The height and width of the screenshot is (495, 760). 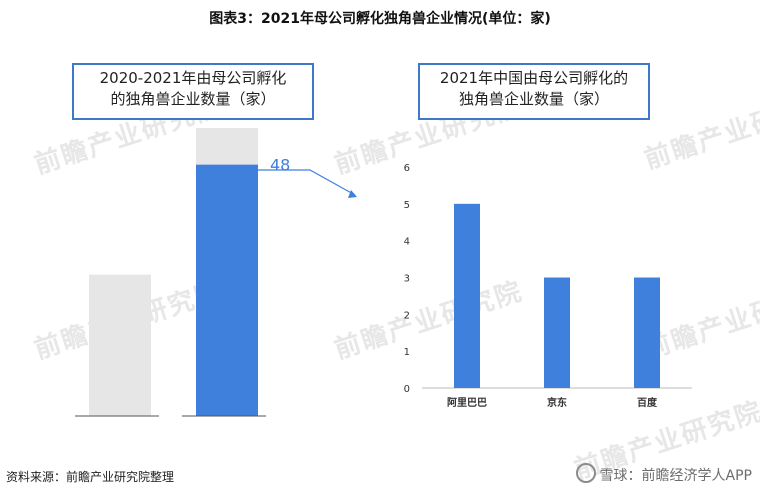 I want to click on y-tick-label: 3, so click(x=407, y=279).